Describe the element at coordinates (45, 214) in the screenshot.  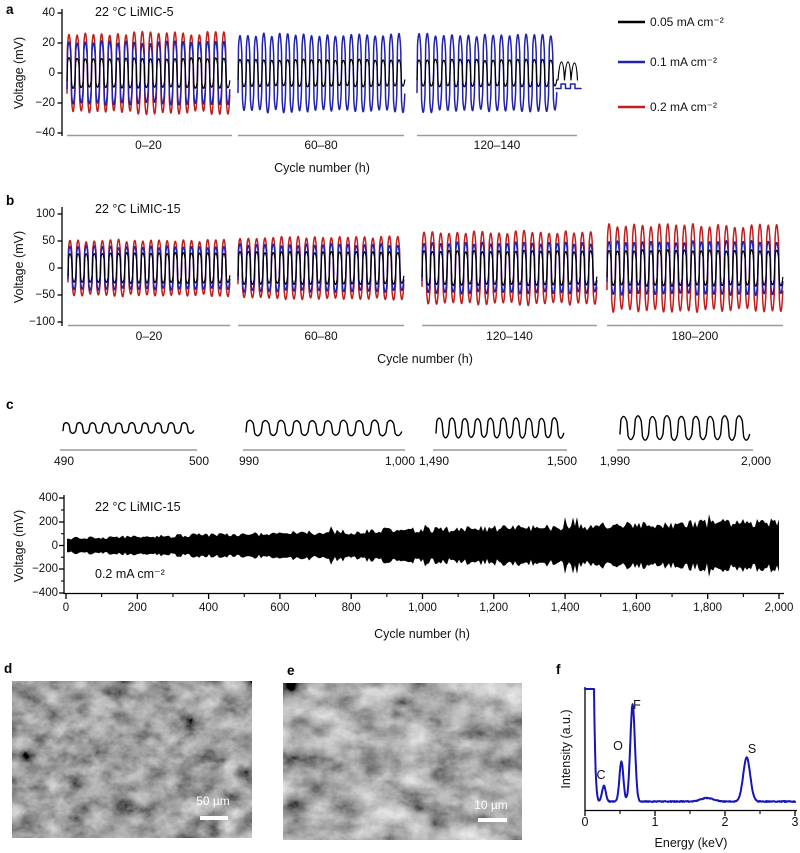
I see `panel-b-ytick: 100` at that location.